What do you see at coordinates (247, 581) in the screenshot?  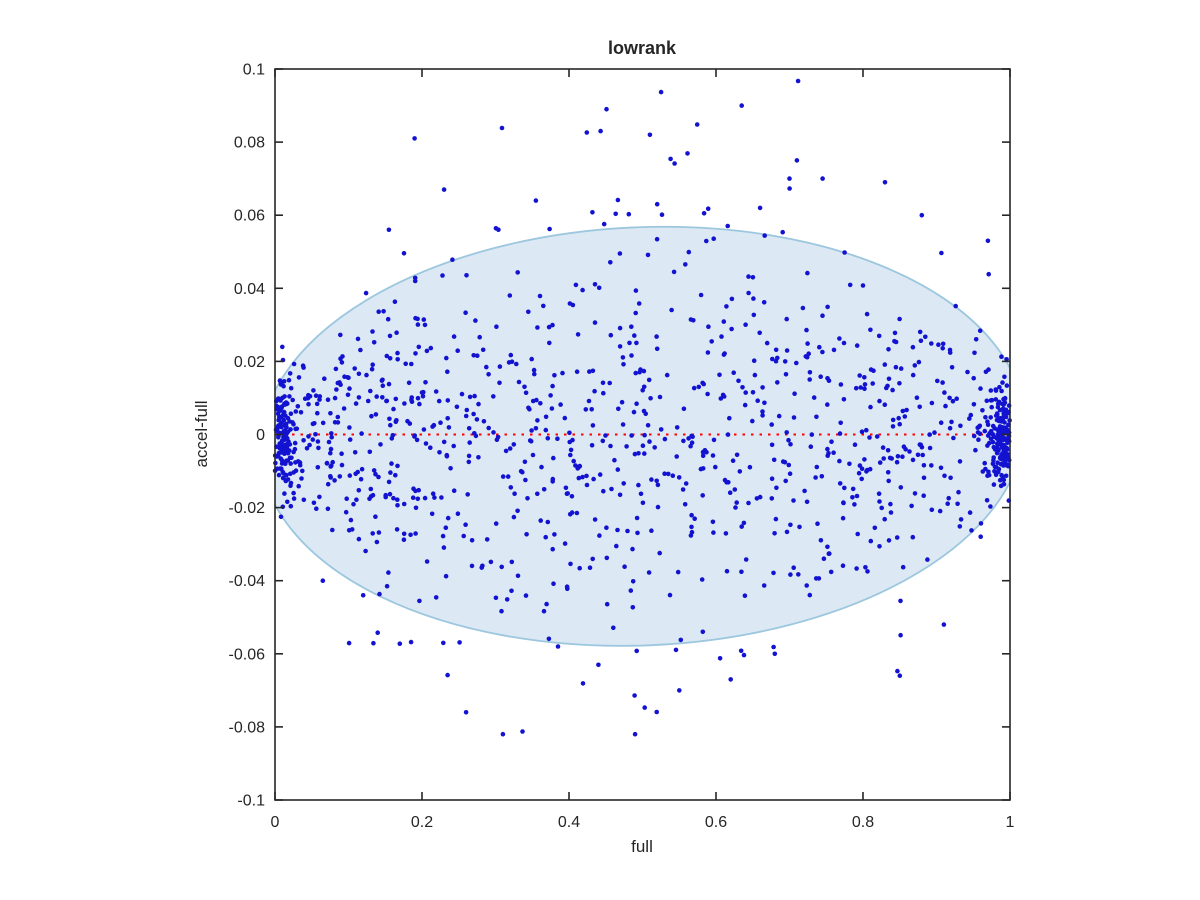 I see `y-tick-label: -0.04` at bounding box center [247, 581].